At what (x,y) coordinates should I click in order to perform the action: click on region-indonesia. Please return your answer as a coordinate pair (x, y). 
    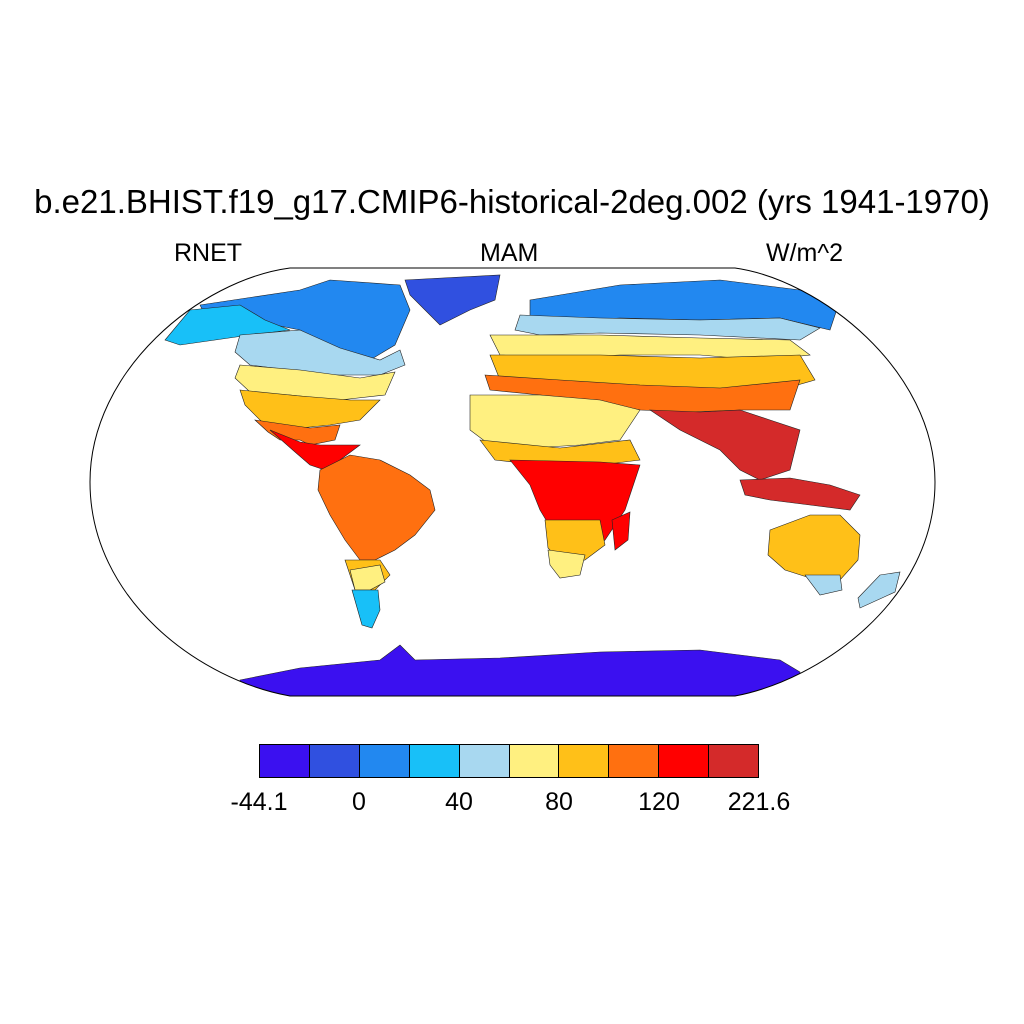
    Looking at the image, I should click on (800, 494).